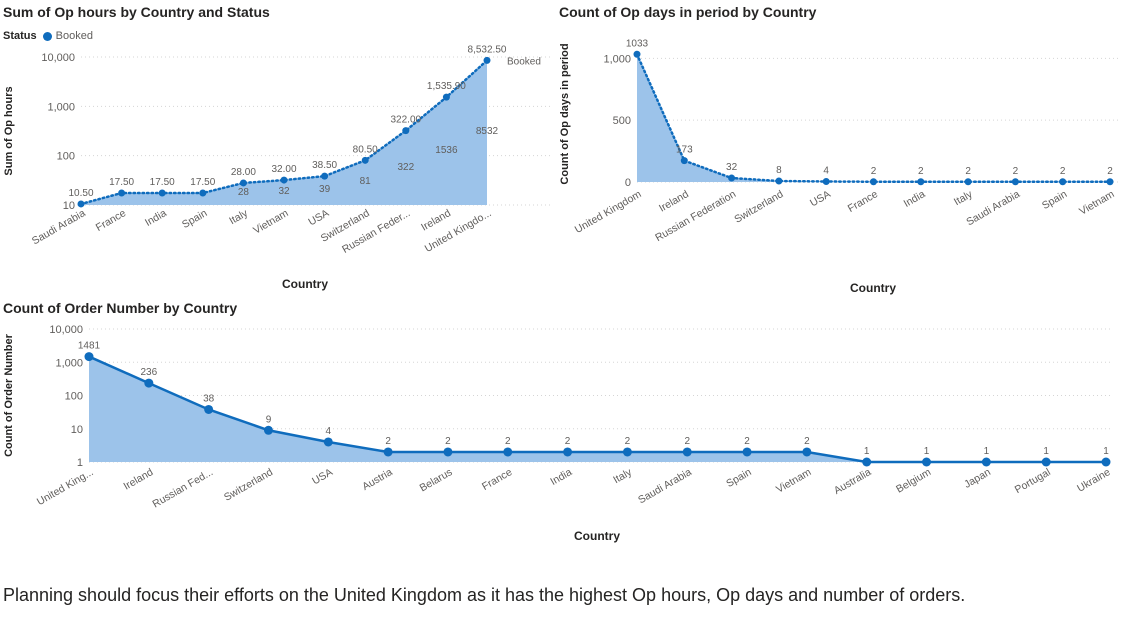  I want to click on y-tick-label: 0, so click(628, 183).